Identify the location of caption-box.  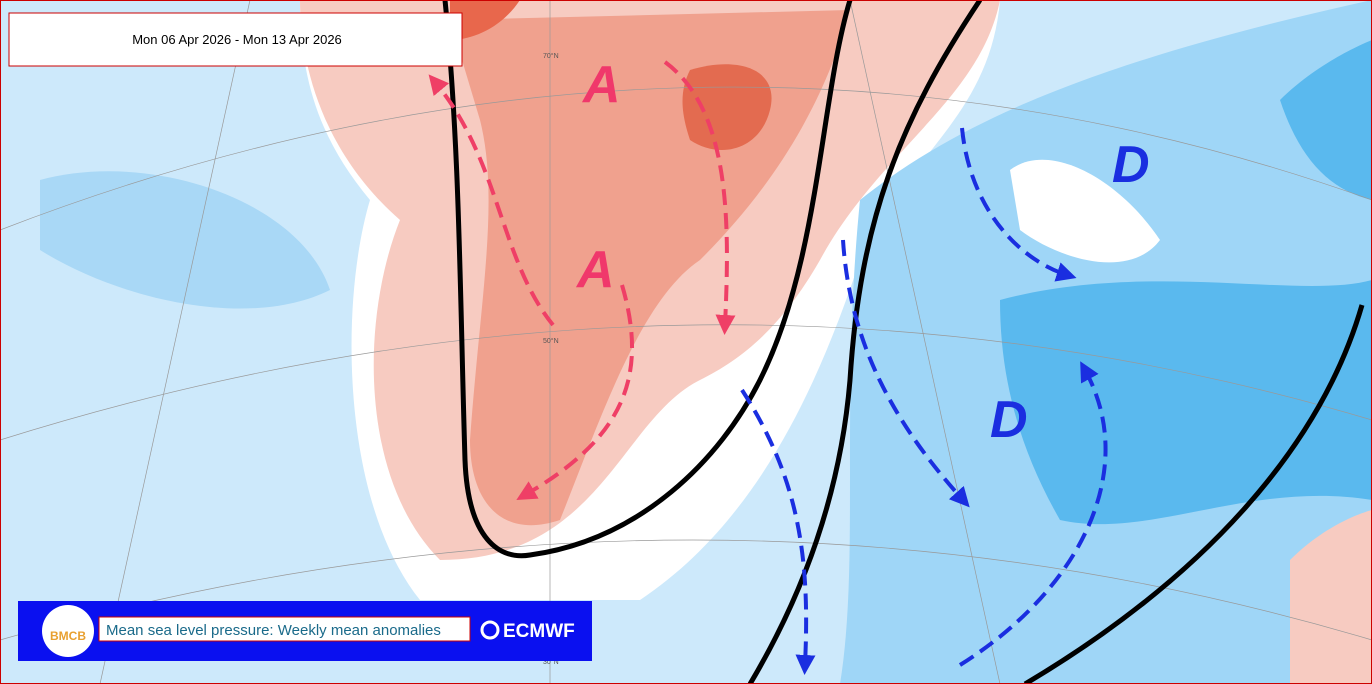
(284, 629).